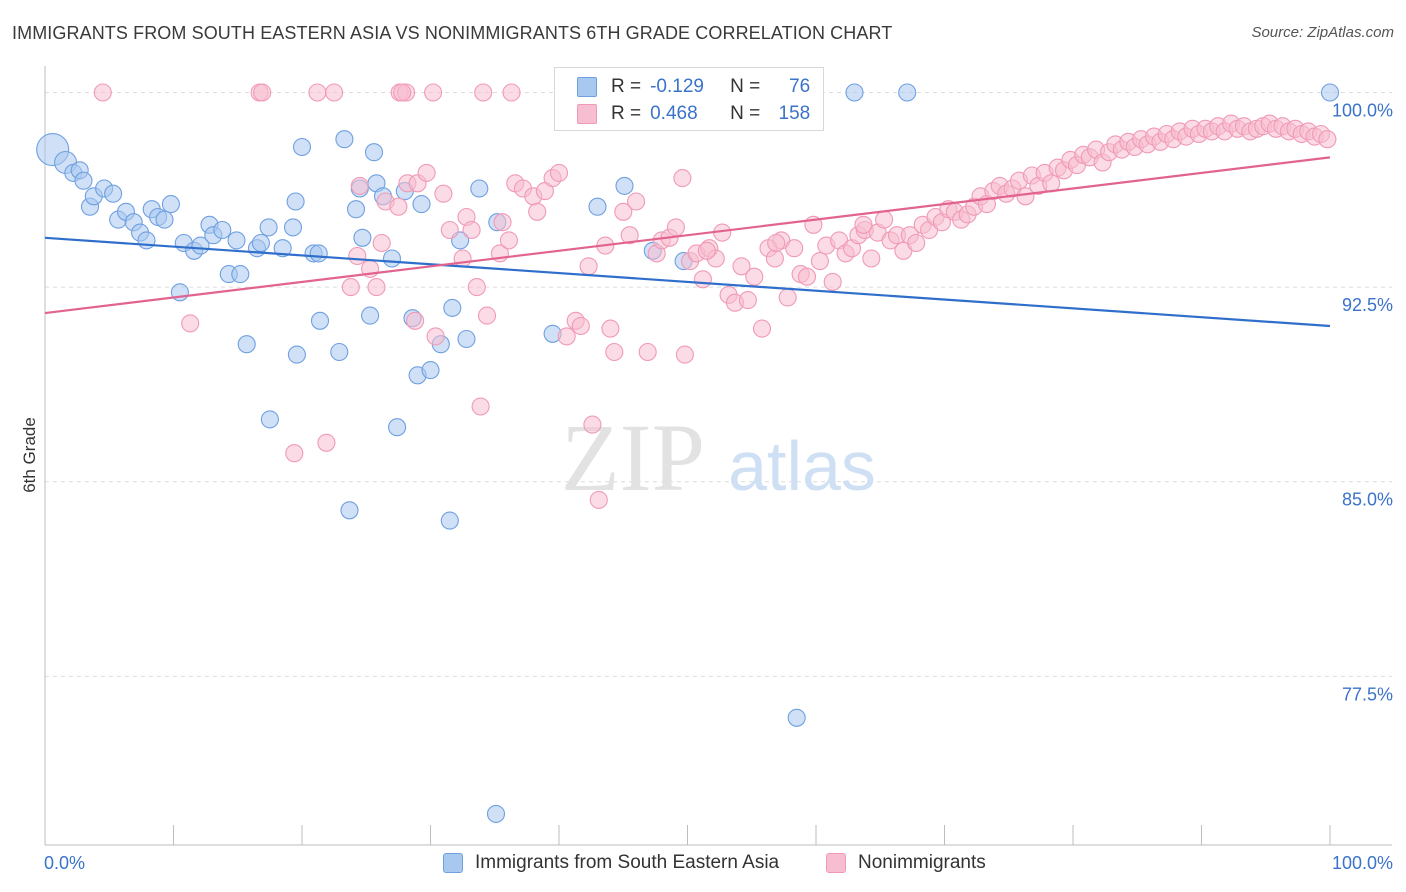  I want to click on stats-legend: R = -0.129 N = 76 R = 0.468 N = 158, so click(689, 99).